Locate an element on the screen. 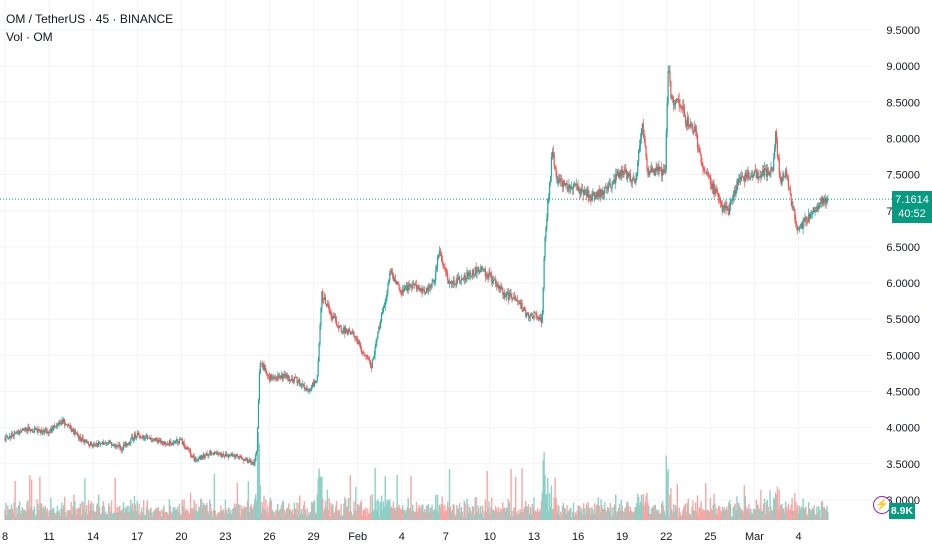 This screenshot has width=932, height=550. x-tick-label: 17 is located at coordinates (137, 537).